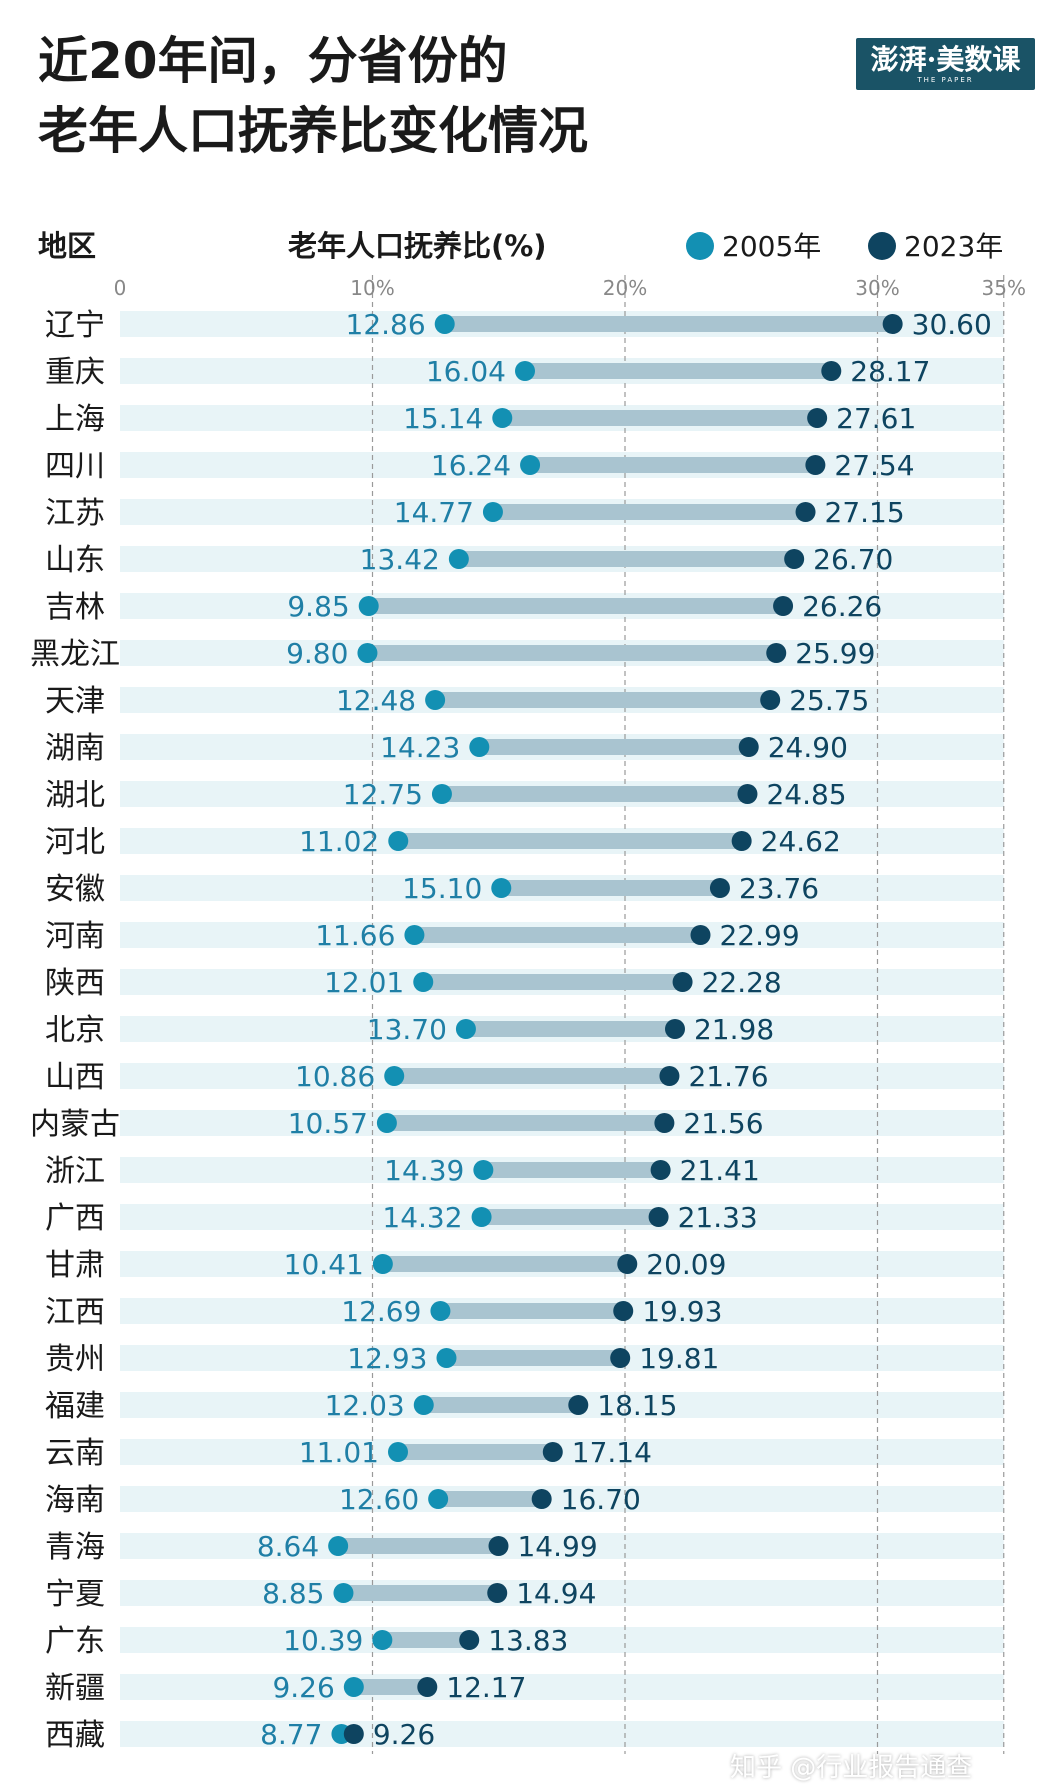 This screenshot has width=1039, height=1784. What do you see at coordinates (876, 418) in the screenshot?
I see `value-label-2023: 27.61` at bounding box center [876, 418].